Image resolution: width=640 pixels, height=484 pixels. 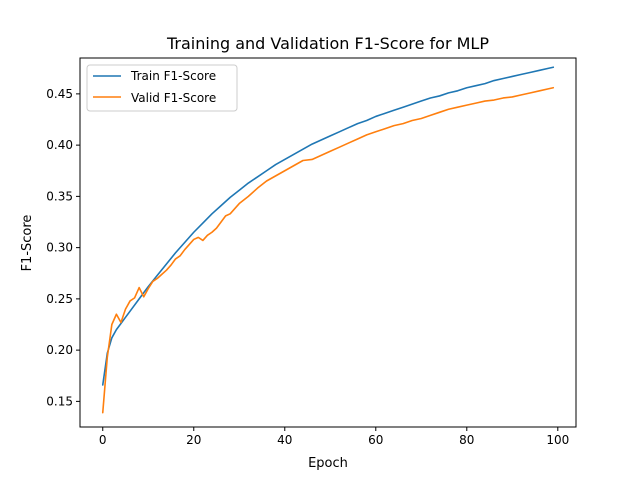 What do you see at coordinates (59, 196) in the screenshot?
I see `y-tick-label: 0.35` at bounding box center [59, 196].